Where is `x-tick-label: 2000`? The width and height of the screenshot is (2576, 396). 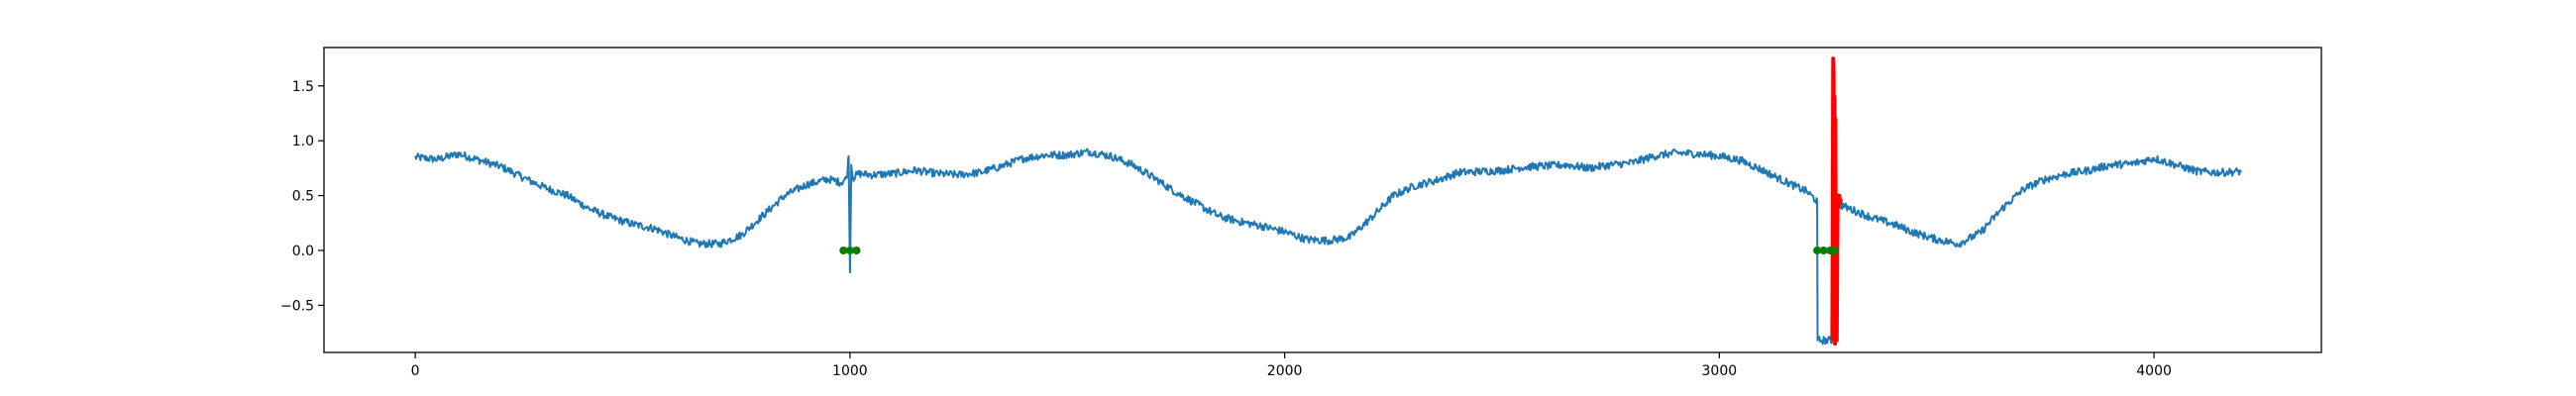
x-tick-label: 2000 is located at coordinates (1285, 371).